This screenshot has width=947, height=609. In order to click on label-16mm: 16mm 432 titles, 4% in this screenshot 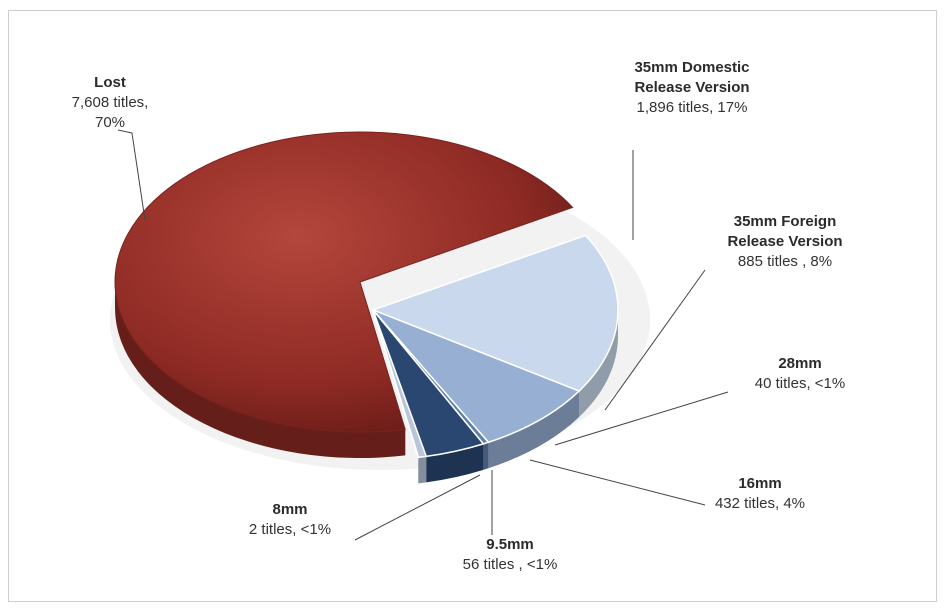, I will do `click(760, 494)`.